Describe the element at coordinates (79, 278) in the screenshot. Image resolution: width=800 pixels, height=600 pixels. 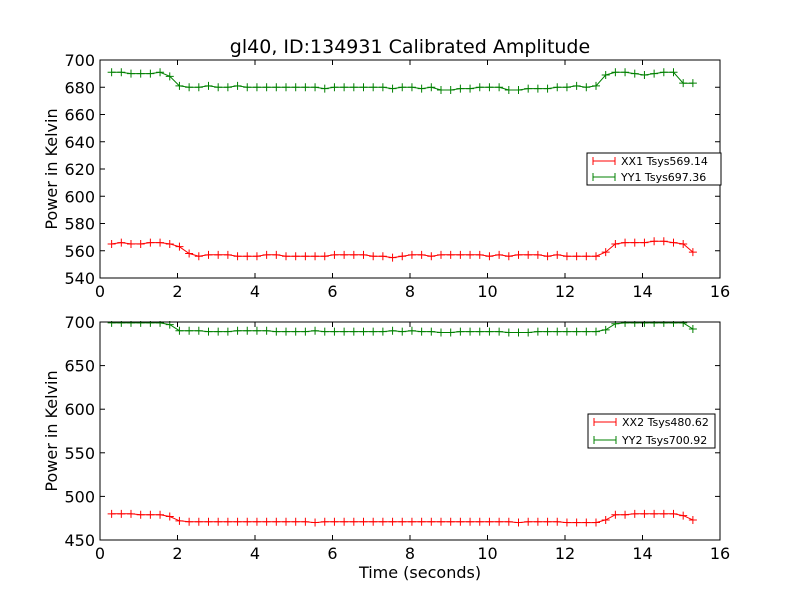
I see `y-tick-label: 540` at that location.